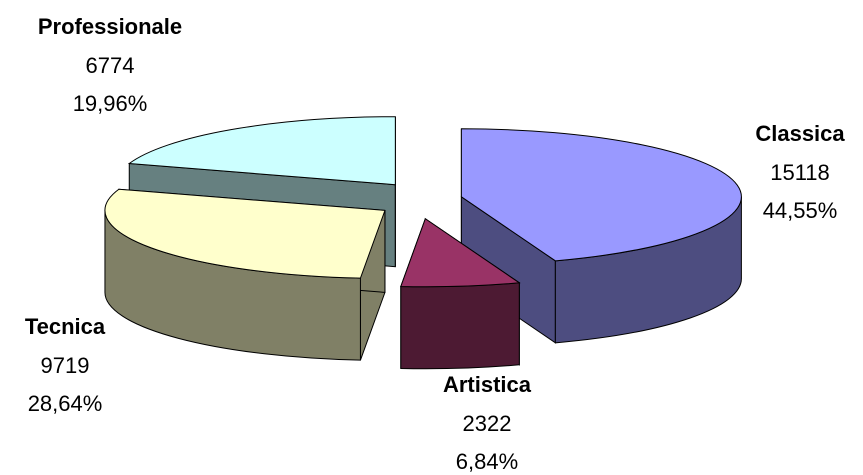 This screenshot has height=475, width=863. Describe the element at coordinates (487, 423) in the screenshot. I see `value-label: 2322` at that location.